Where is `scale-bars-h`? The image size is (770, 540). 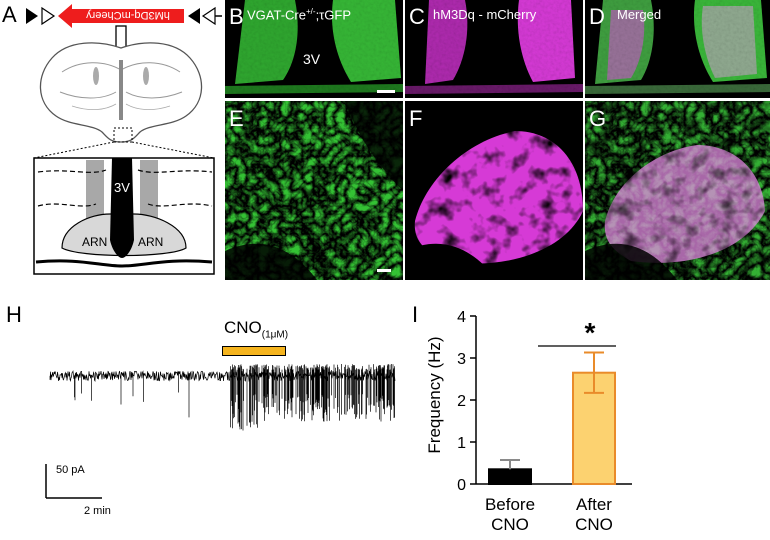 scale-bars-h is located at coordinates (73, 481).